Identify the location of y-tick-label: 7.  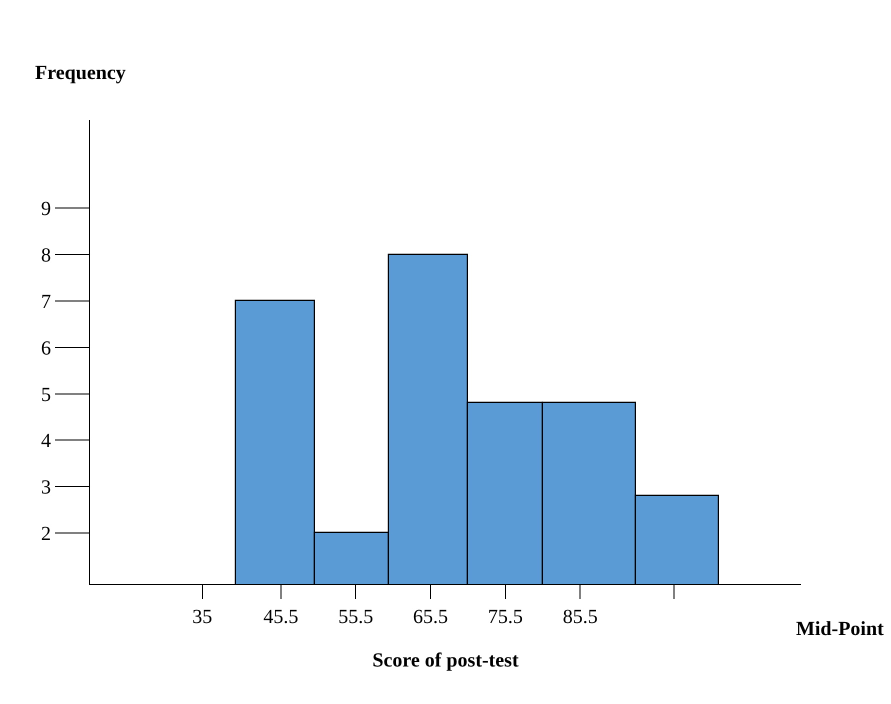
(46, 301).